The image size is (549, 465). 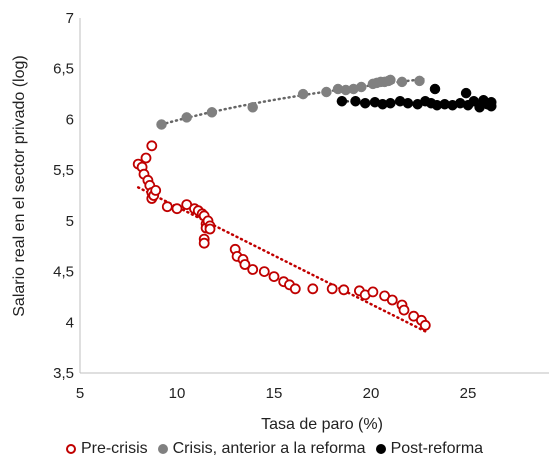 I want to click on x-axis-title: Tasa de paro (%), so click(x=322, y=424).